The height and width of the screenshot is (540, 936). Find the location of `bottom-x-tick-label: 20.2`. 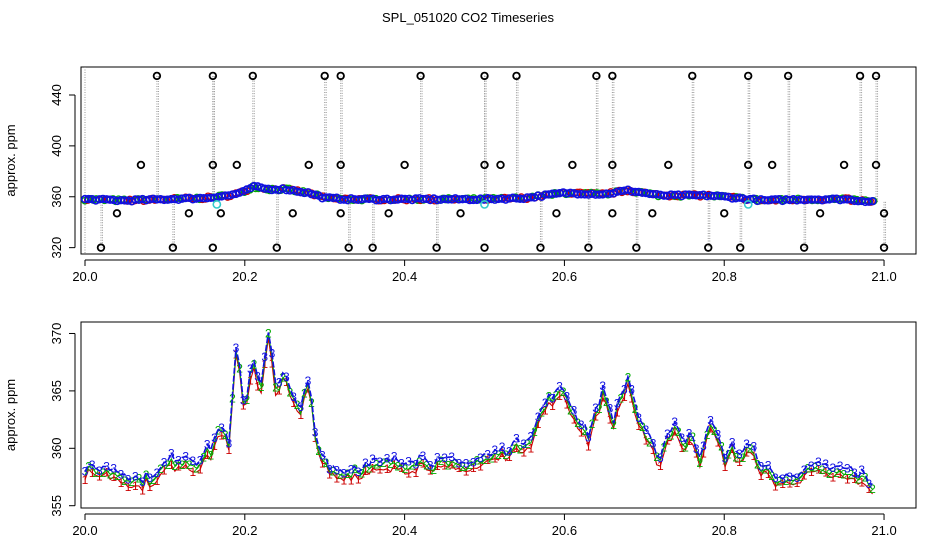

bottom-x-tick-label: 20.2 is located at coordinates (244, 530).